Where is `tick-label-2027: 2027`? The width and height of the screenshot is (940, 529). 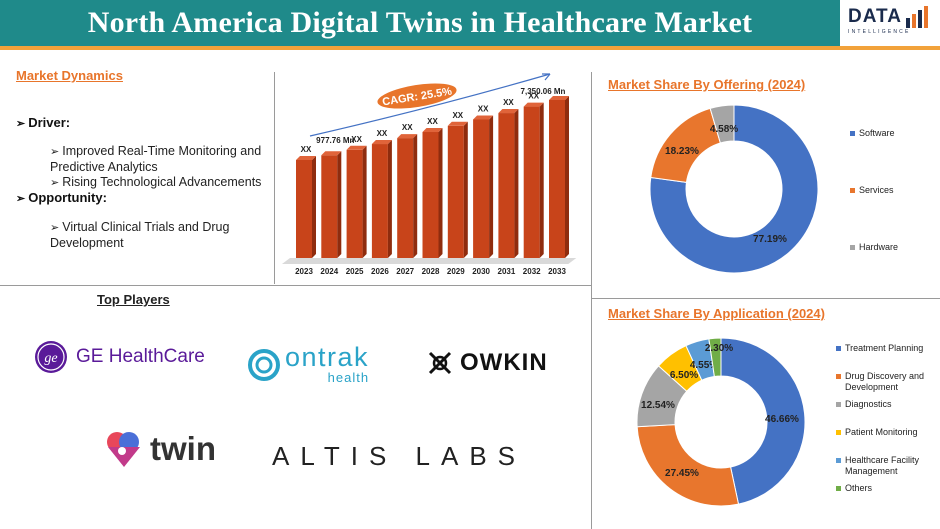 tick-label-2027: 2027 is located at coordinates (405, 271).